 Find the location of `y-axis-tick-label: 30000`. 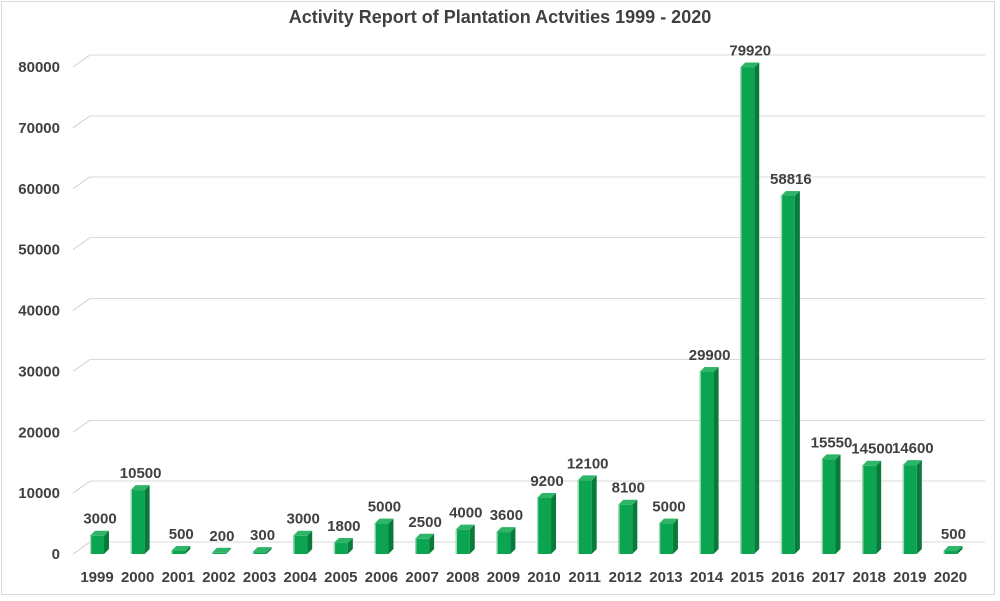

y-axis-tick-label: 30000 is located at coordinates (39, 371).